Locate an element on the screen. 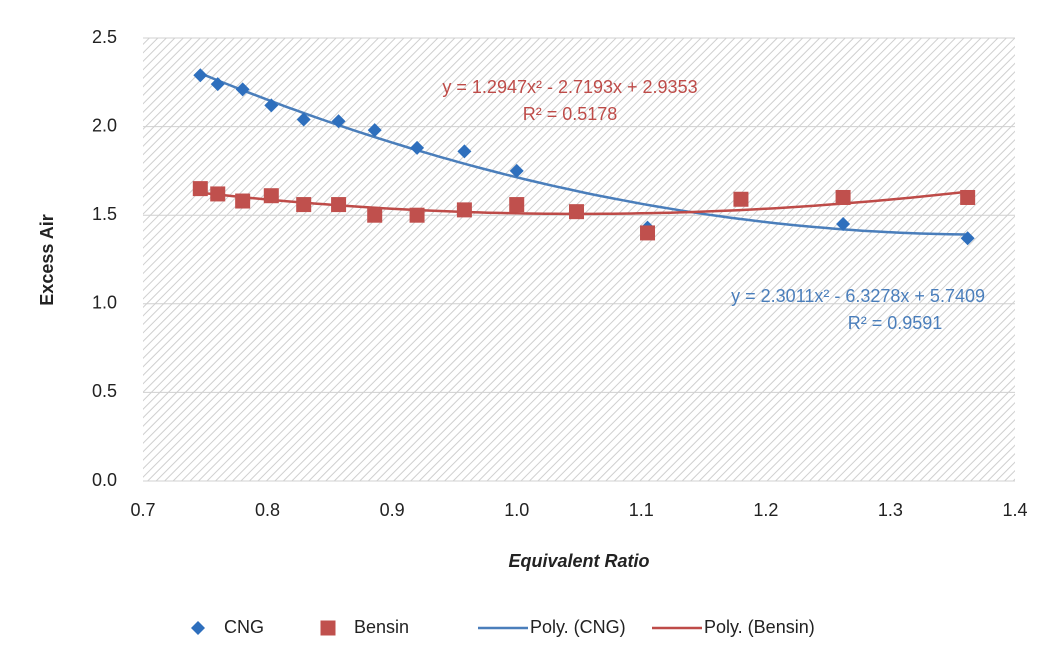  y-tick-label: 1.5 is located at coordinates (104, 214).